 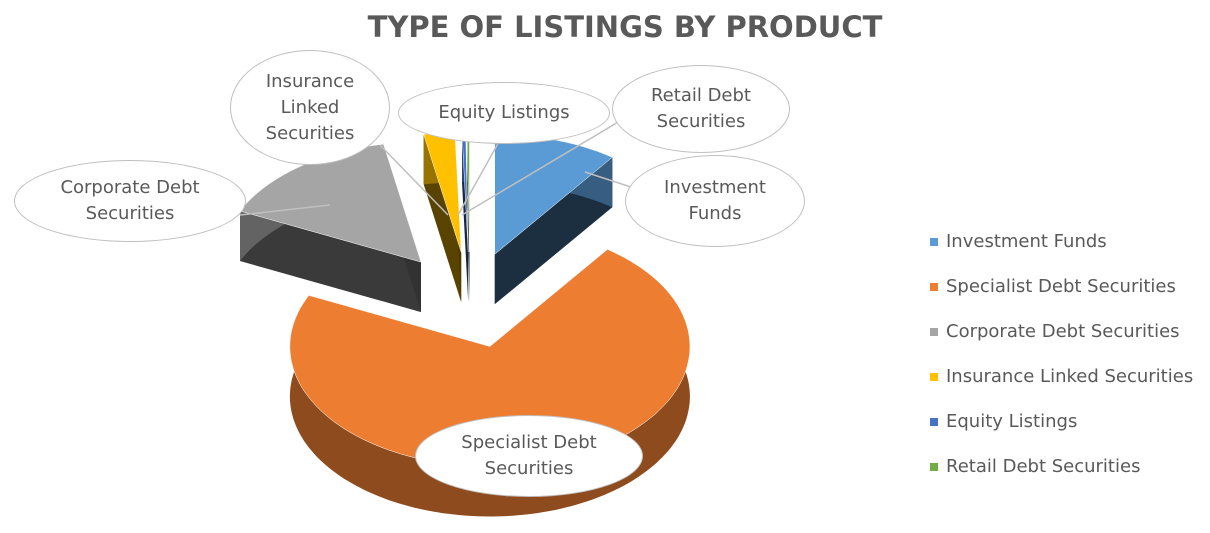 I want to click on legend-item: Retail Debt Securities, so click(x=1035, y=466).